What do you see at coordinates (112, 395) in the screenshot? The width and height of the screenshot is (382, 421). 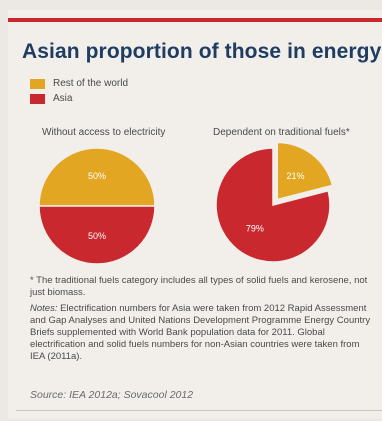 I see `source-text: Source: IEA 2012a; Sovacool 2012` at bounding box center [112, 395].